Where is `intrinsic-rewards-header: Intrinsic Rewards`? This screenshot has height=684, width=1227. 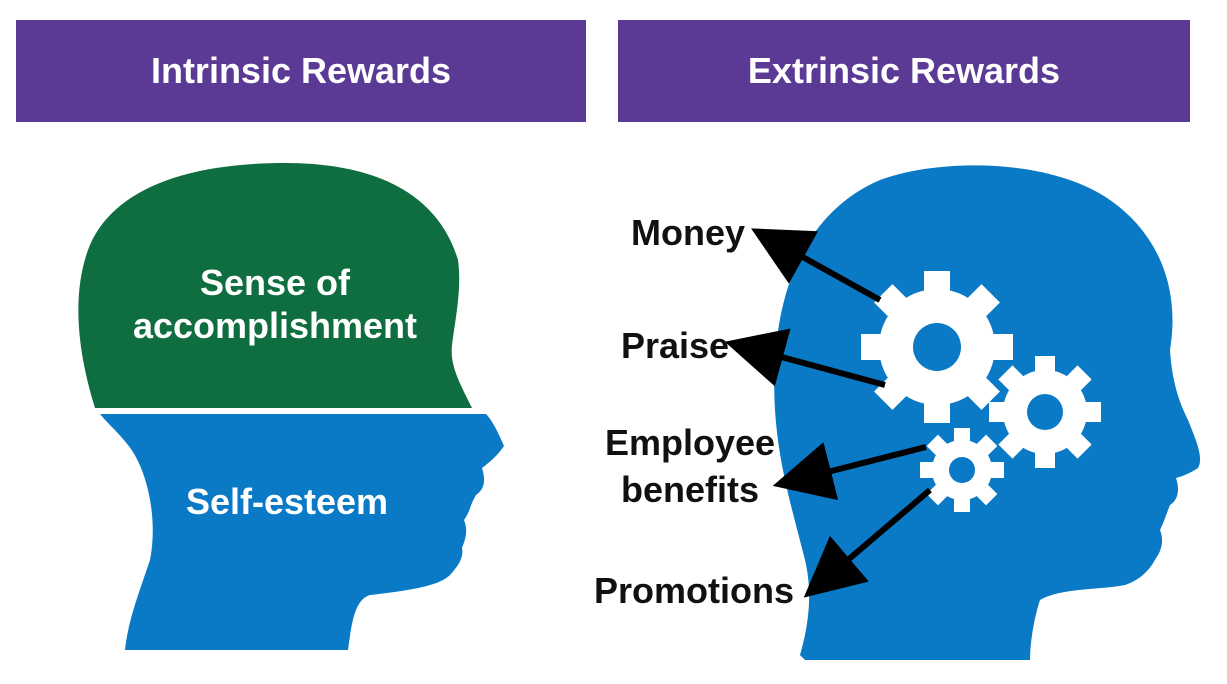 intrinsic-rewards-header: Intrinsic Rewards is located at coordinates (301, 71).